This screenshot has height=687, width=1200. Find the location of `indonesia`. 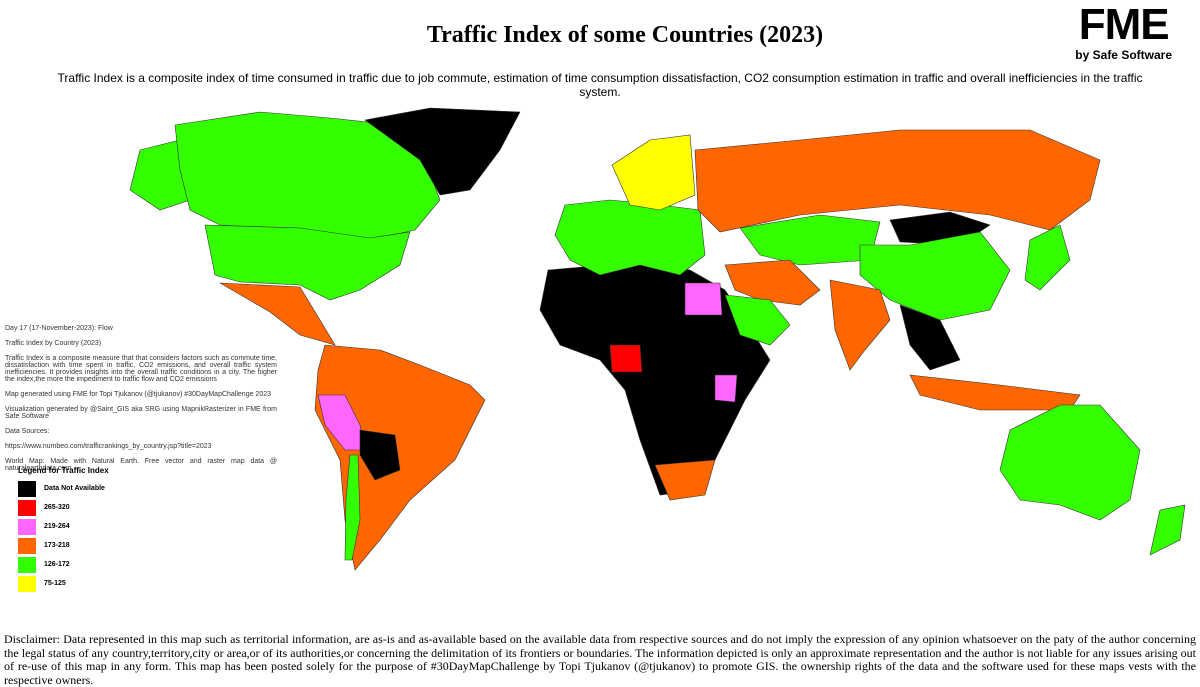

indonesia is located at coordinates (995, 392).